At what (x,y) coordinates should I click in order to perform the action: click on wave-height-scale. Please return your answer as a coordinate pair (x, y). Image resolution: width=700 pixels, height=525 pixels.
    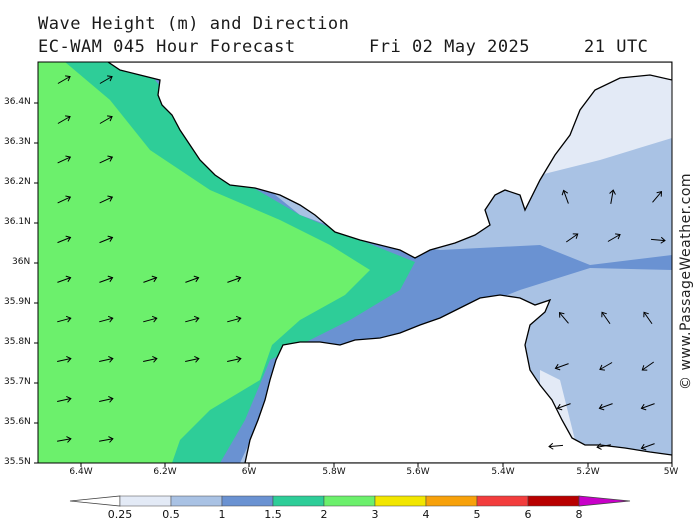
    Looking at the image, I should click on (350, 501).